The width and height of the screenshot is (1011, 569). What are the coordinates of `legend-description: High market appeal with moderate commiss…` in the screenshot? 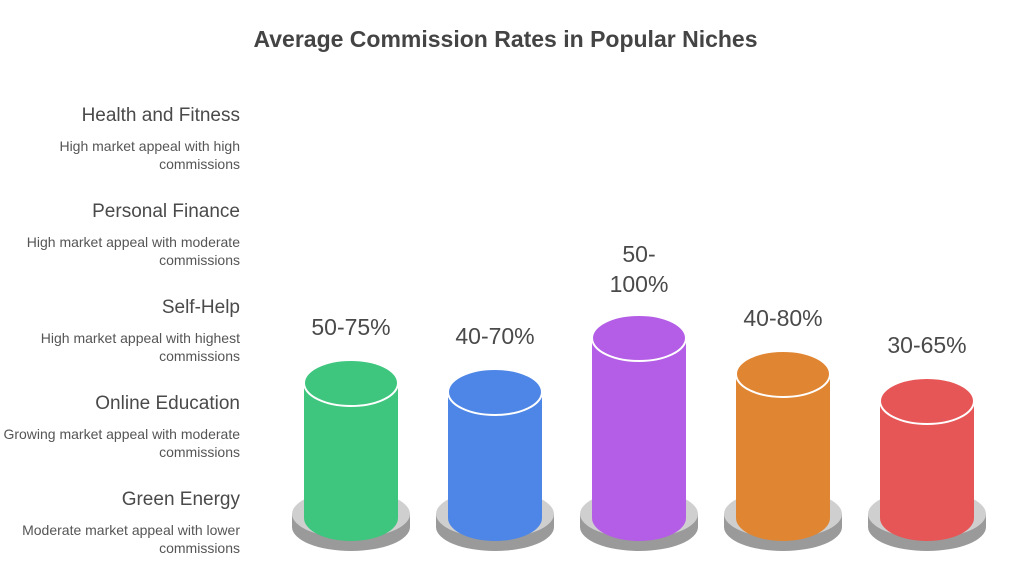 It's located at (133, 251).